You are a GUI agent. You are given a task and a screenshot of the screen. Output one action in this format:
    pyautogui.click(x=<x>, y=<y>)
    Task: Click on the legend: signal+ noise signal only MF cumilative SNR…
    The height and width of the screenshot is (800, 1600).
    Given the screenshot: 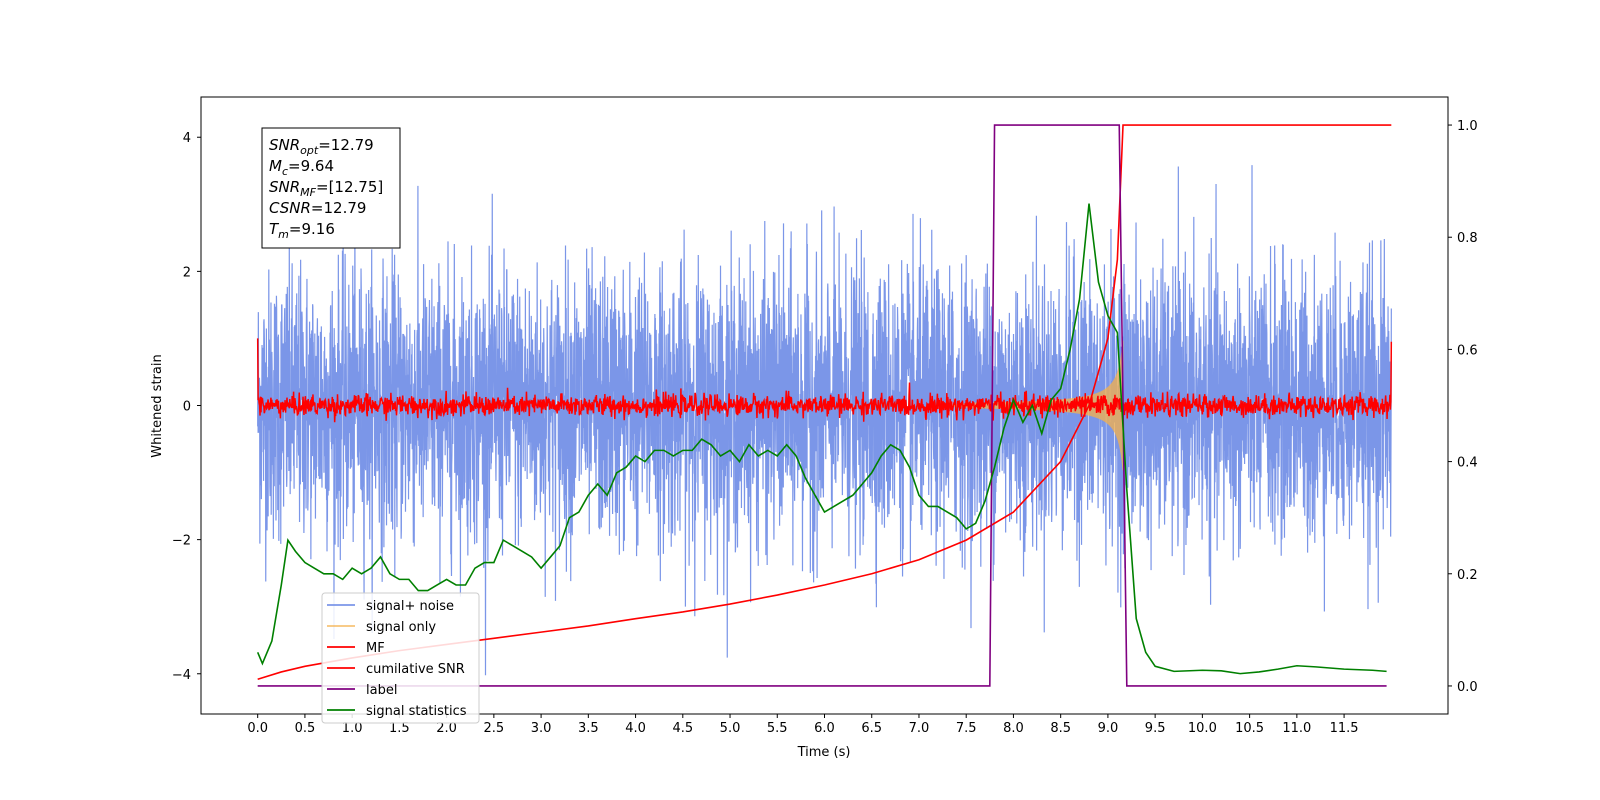 What is the action you would take?
    pyautogui.click(x=400, y=658)
    